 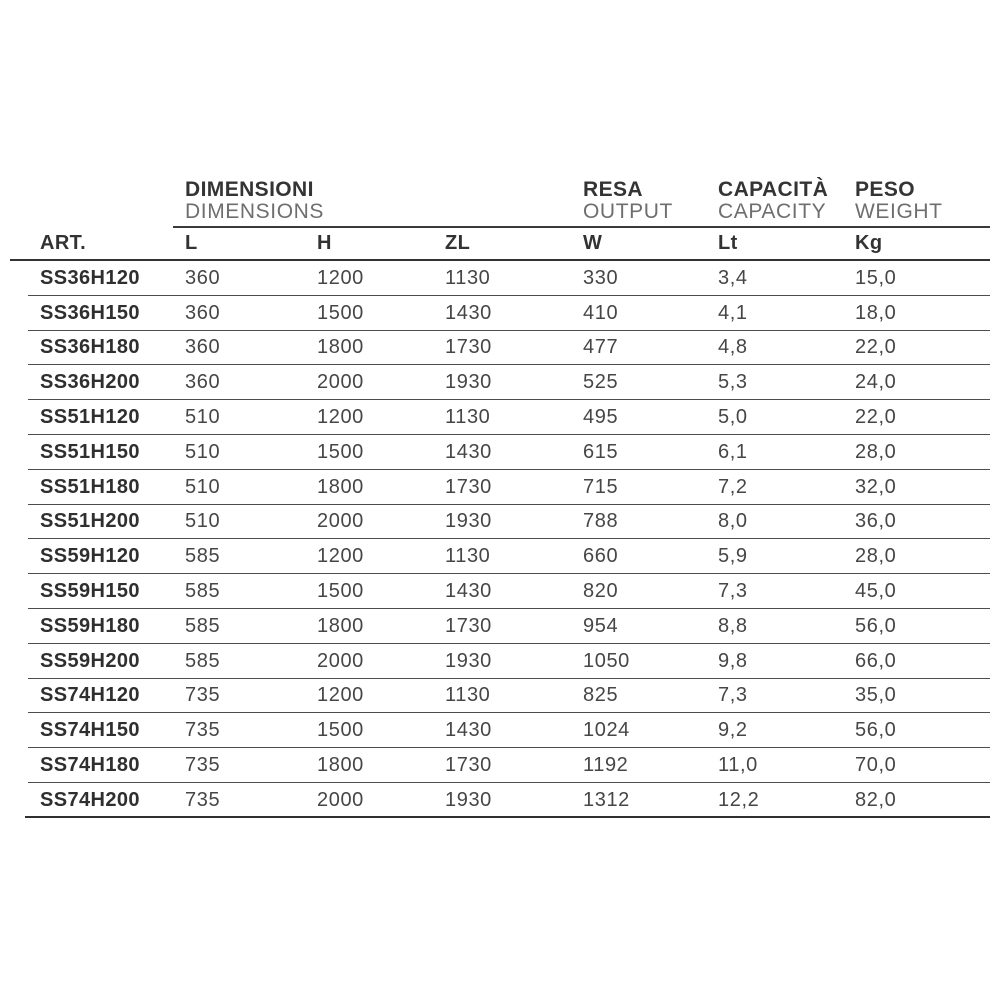 What do you see at coordinates (876, 382) in the screenshot?
I see `table-cell: 24,0` at bounding box center [876, 382].